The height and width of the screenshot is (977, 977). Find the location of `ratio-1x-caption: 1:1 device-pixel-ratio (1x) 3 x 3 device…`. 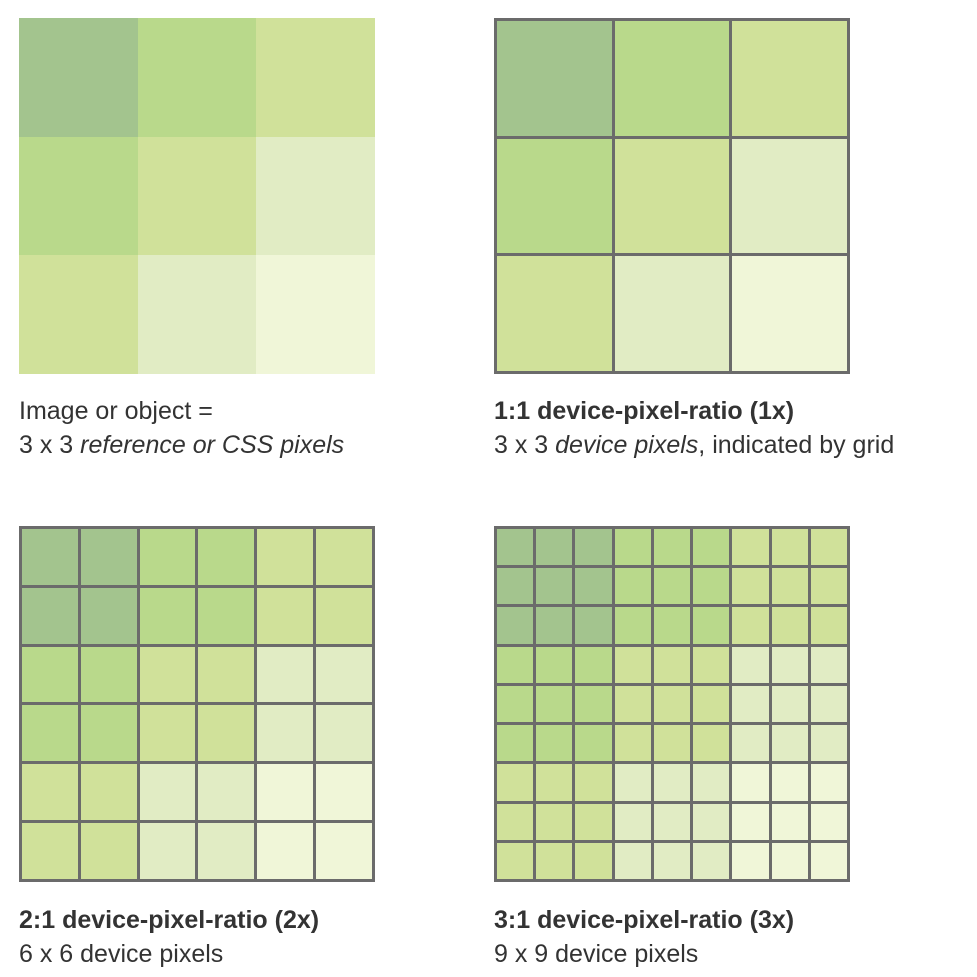

ratio-1x-caption: 1:1 device-pixel-ratio (1x) 3 x 3 device… is located at coordinates (694, 428).